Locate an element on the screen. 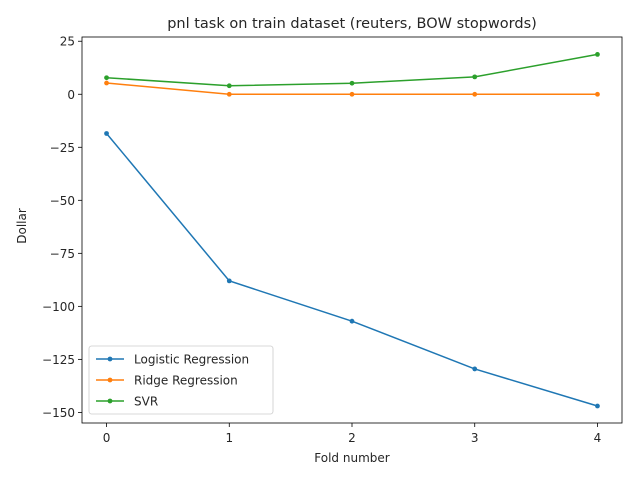 The width and height of the screenshot is (640, 480). y-tick-label: −100 is located at coordinates (58, 307).